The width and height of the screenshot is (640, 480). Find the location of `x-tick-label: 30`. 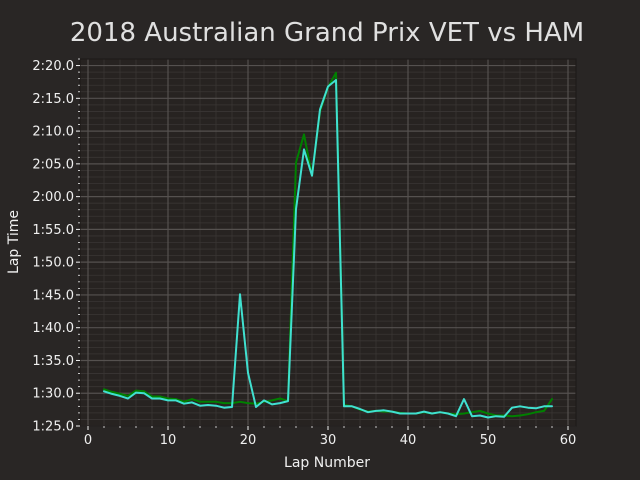

x-tick-label: 30 is located at coordinates (328, 440).